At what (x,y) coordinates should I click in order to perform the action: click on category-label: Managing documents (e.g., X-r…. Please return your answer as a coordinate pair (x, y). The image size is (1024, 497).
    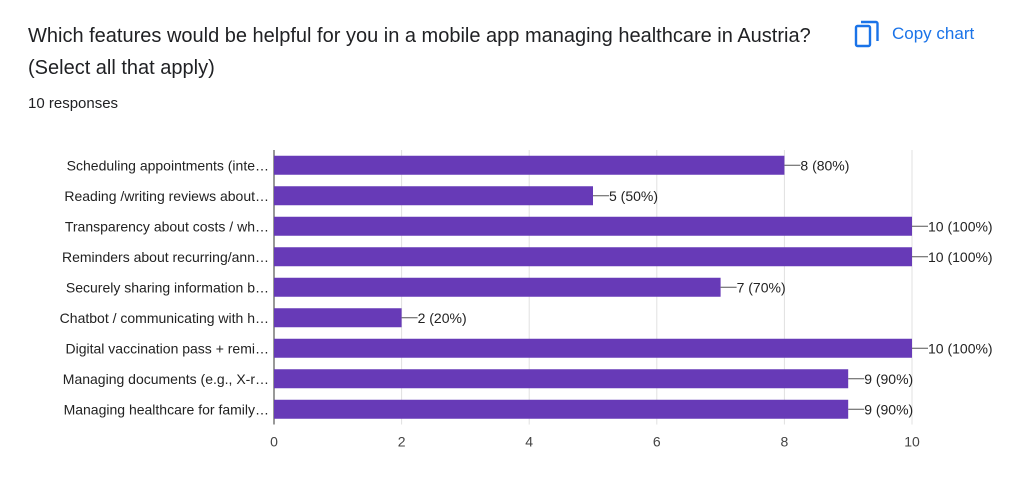
    Looking at the image, I should click on (166, 379).